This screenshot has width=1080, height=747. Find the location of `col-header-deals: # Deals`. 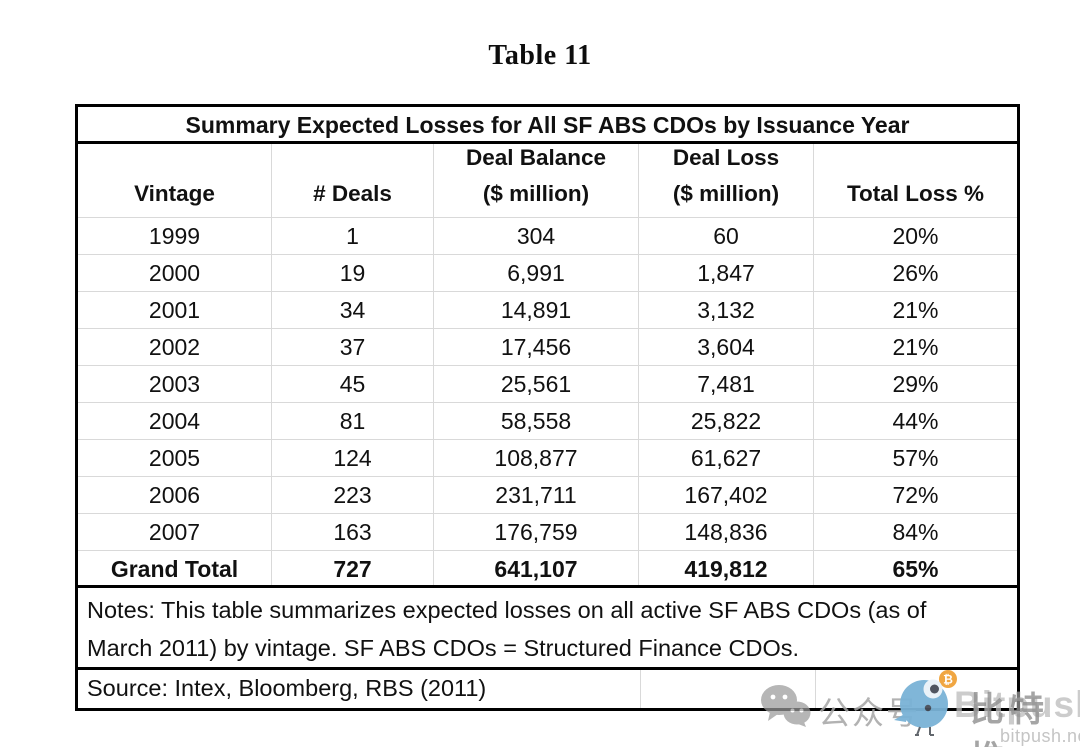

col-header-deals: # Deals is located at coordinates (352, 180).